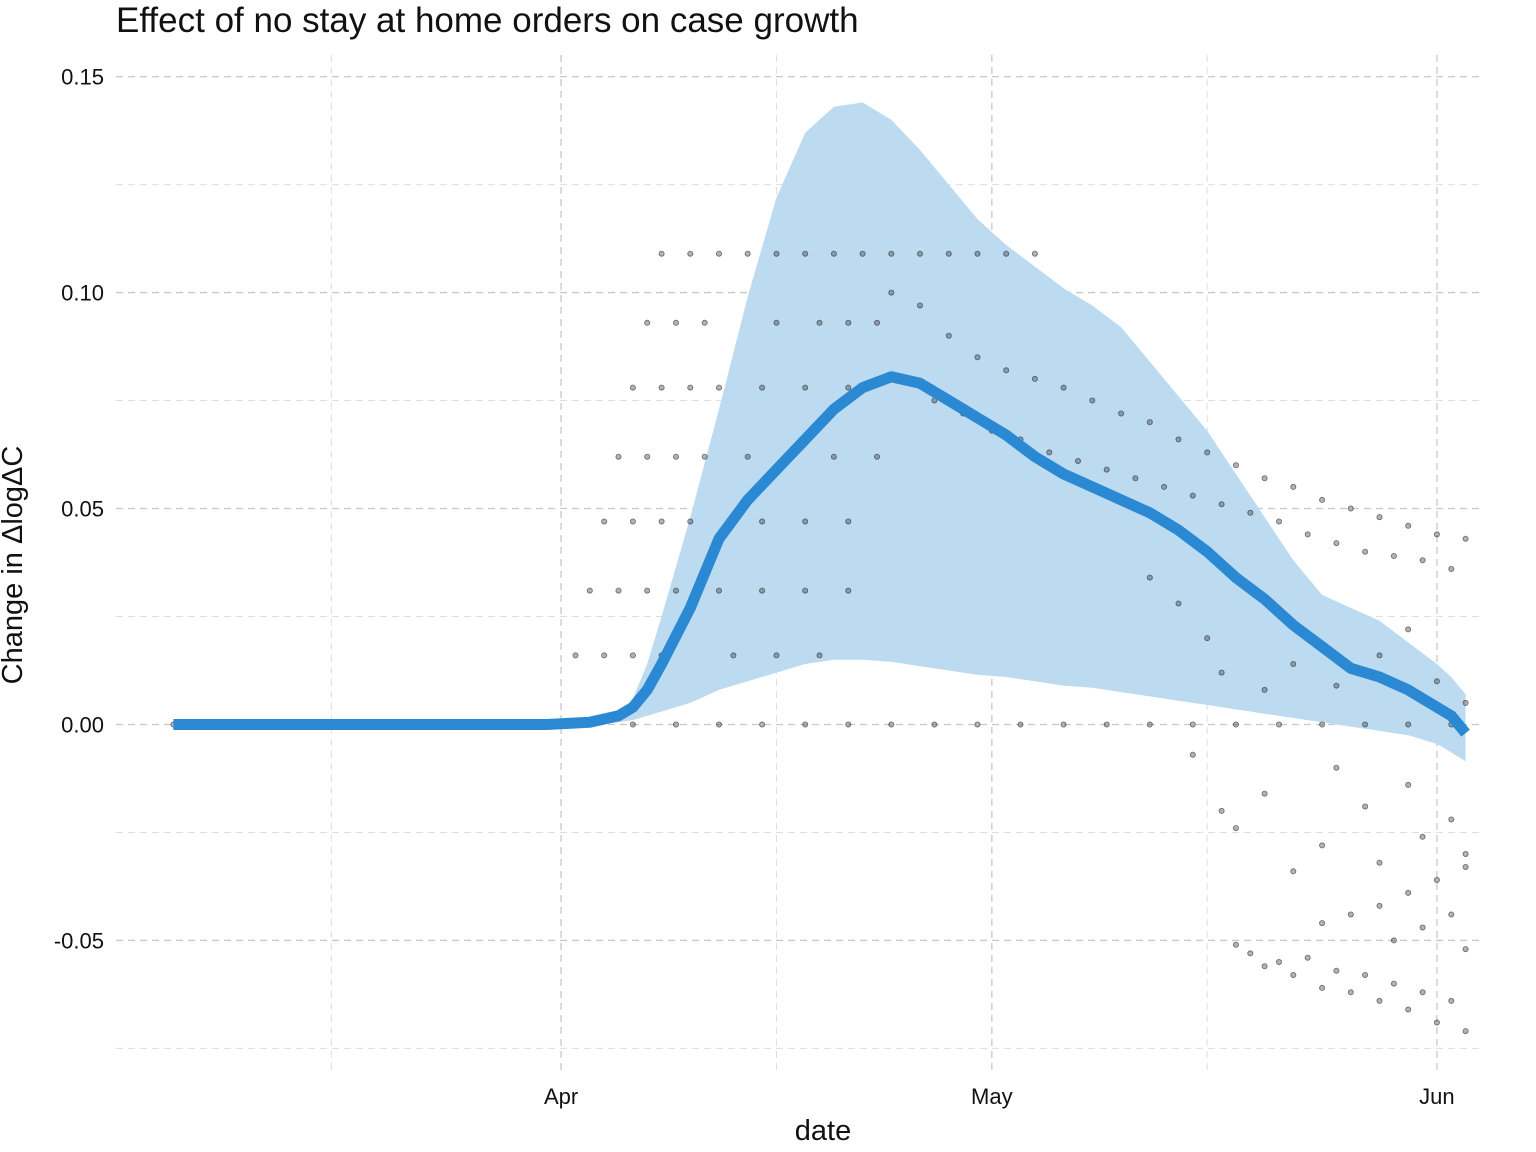  I want to click on x-axis-label: date, so click(823, 1131).